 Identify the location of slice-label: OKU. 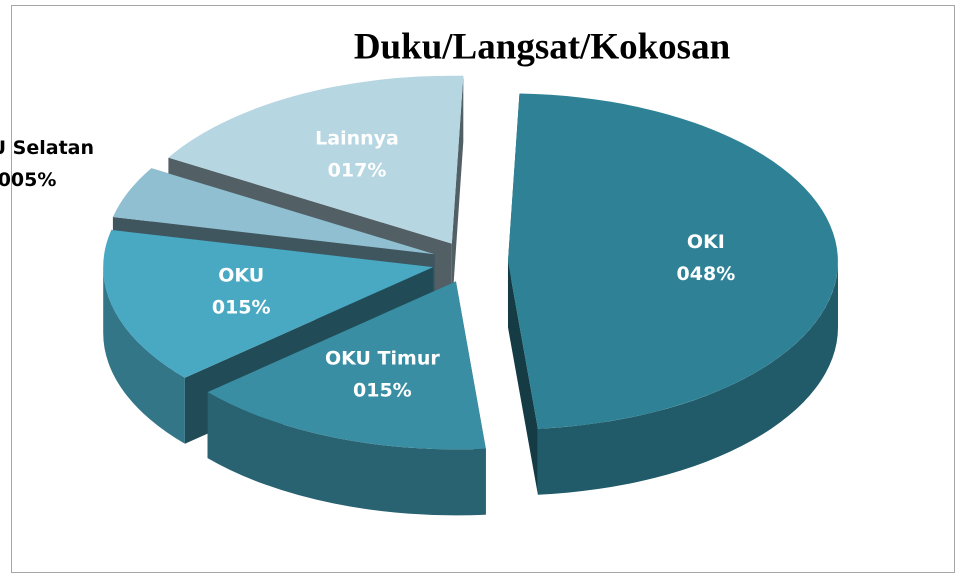
(241, 275).